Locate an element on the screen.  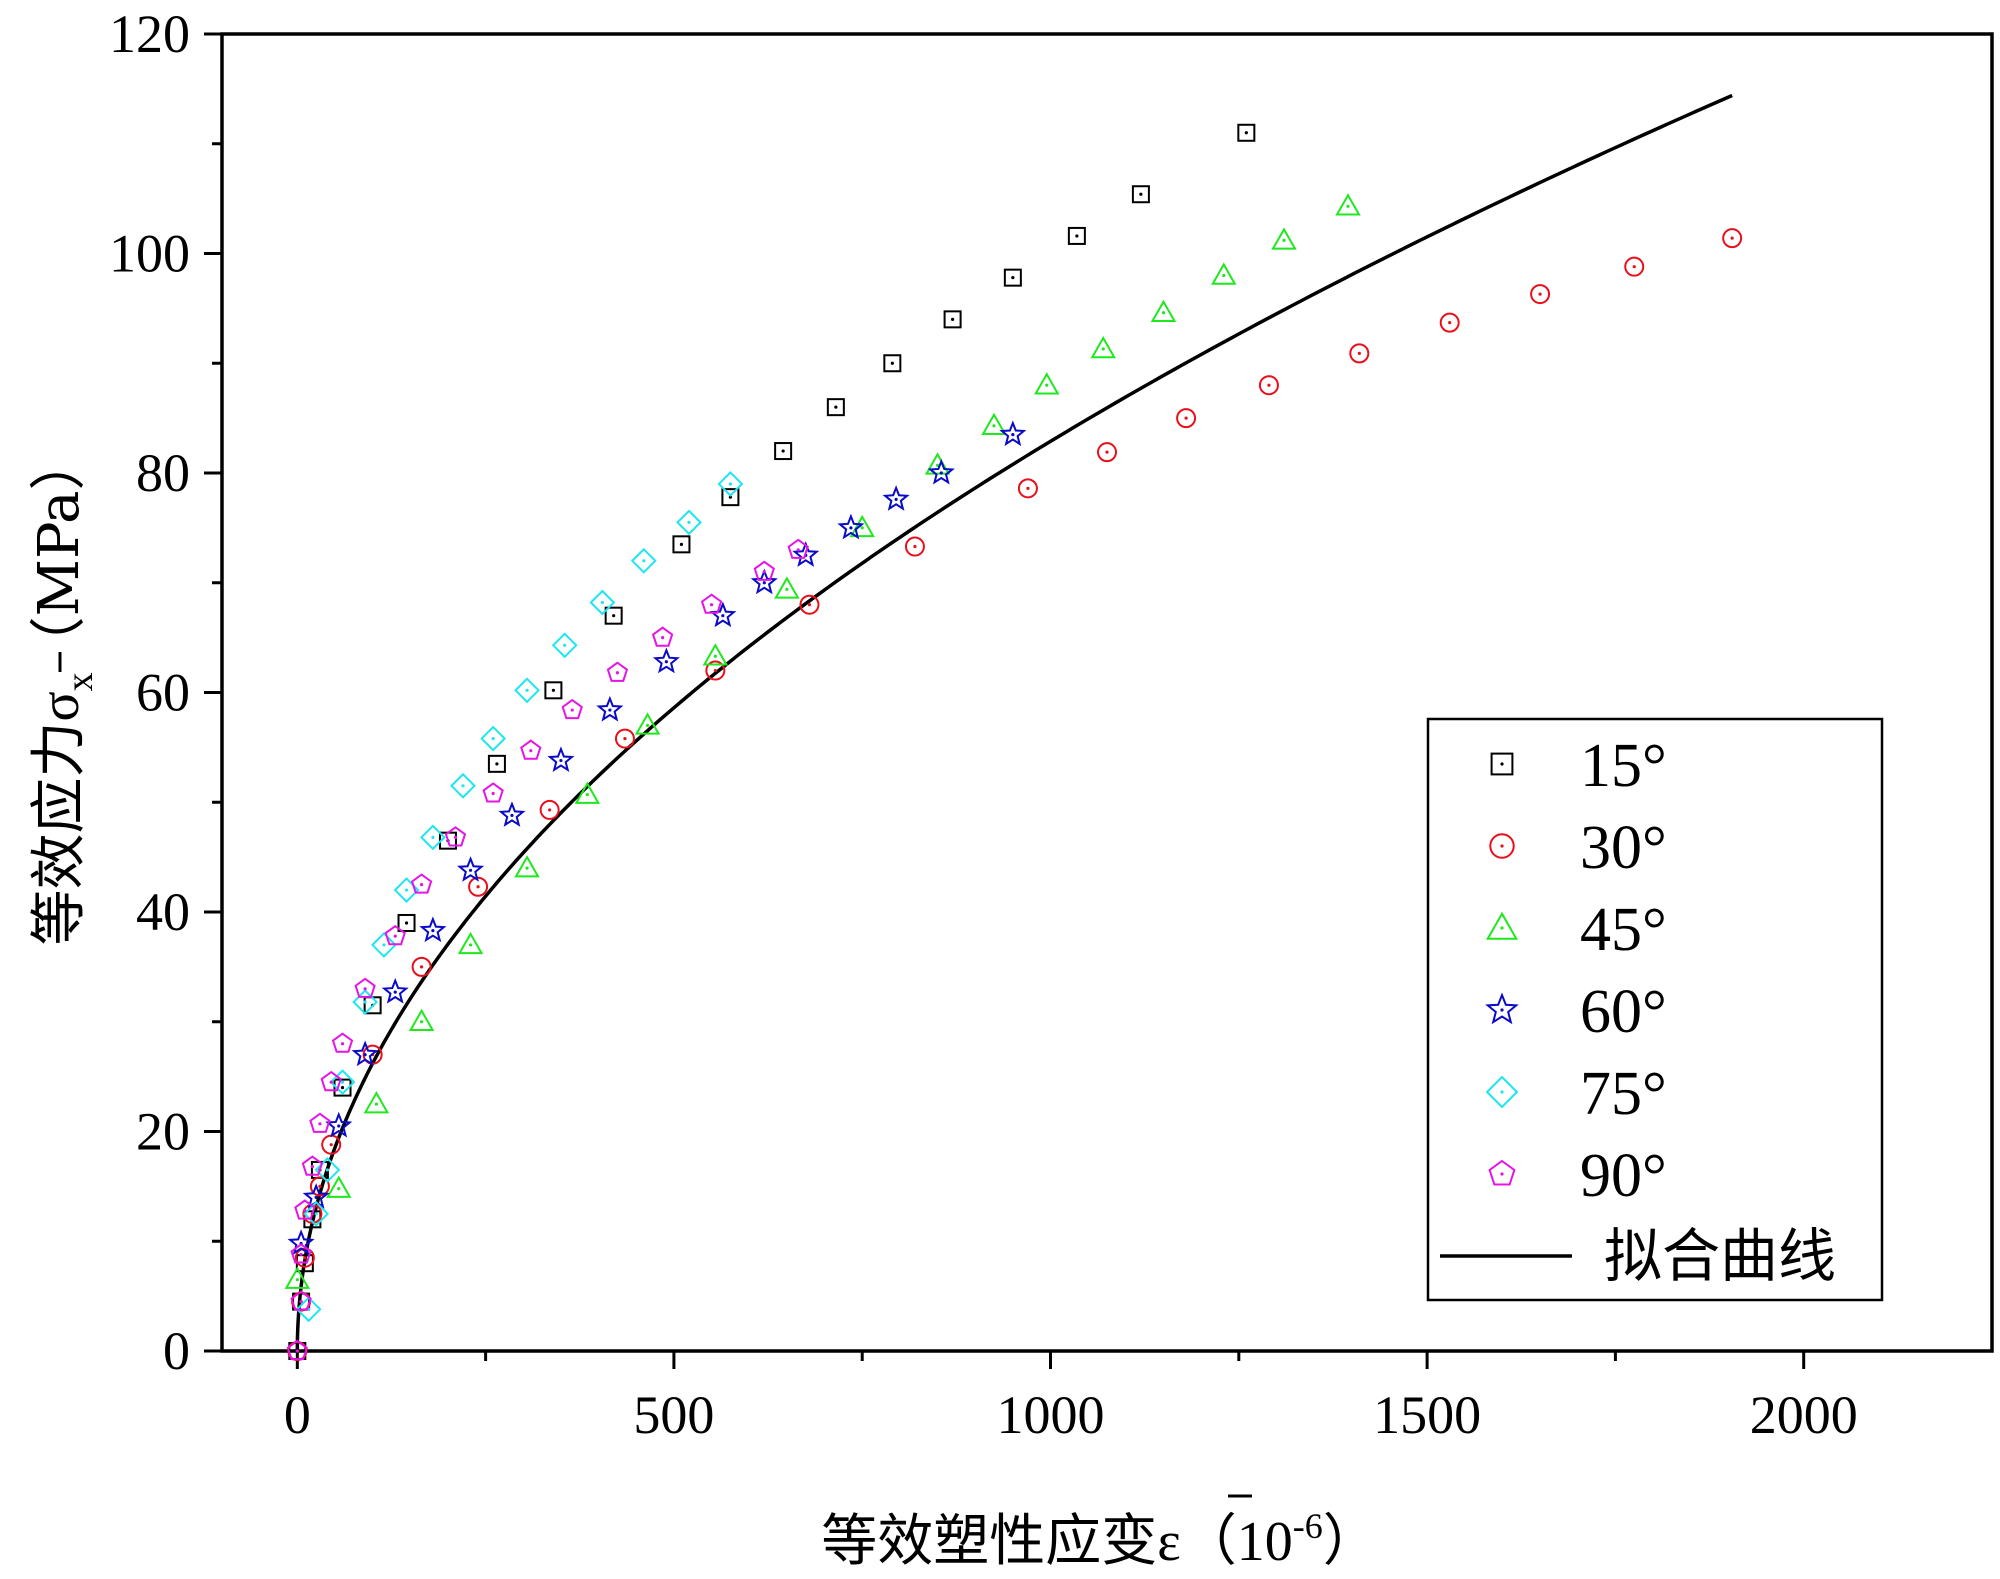
series-diamond is located at coordinates (519, 897).